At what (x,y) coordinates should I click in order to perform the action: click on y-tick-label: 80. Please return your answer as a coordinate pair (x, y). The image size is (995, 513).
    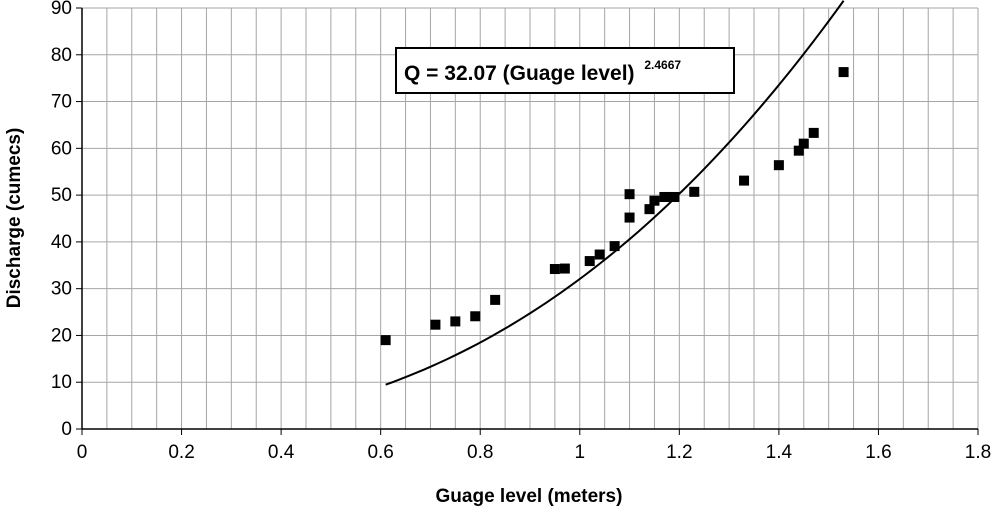
    Looking at the image, I should click on (61, 55).